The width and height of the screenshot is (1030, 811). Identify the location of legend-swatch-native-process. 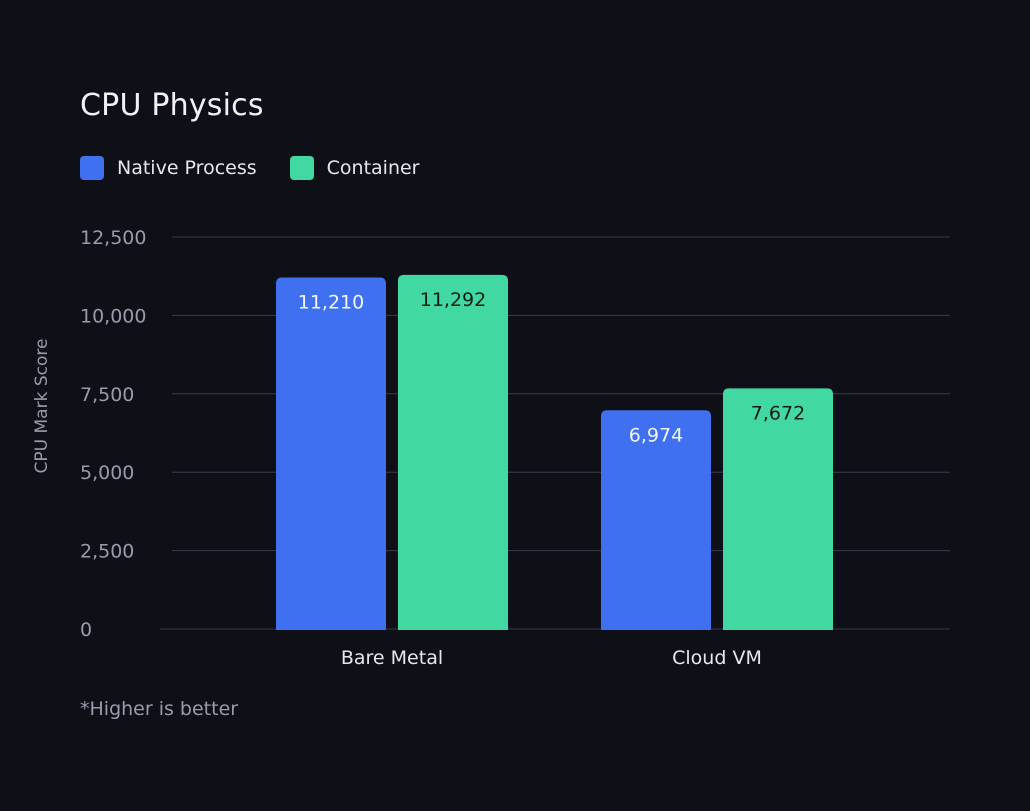
(92, 168).